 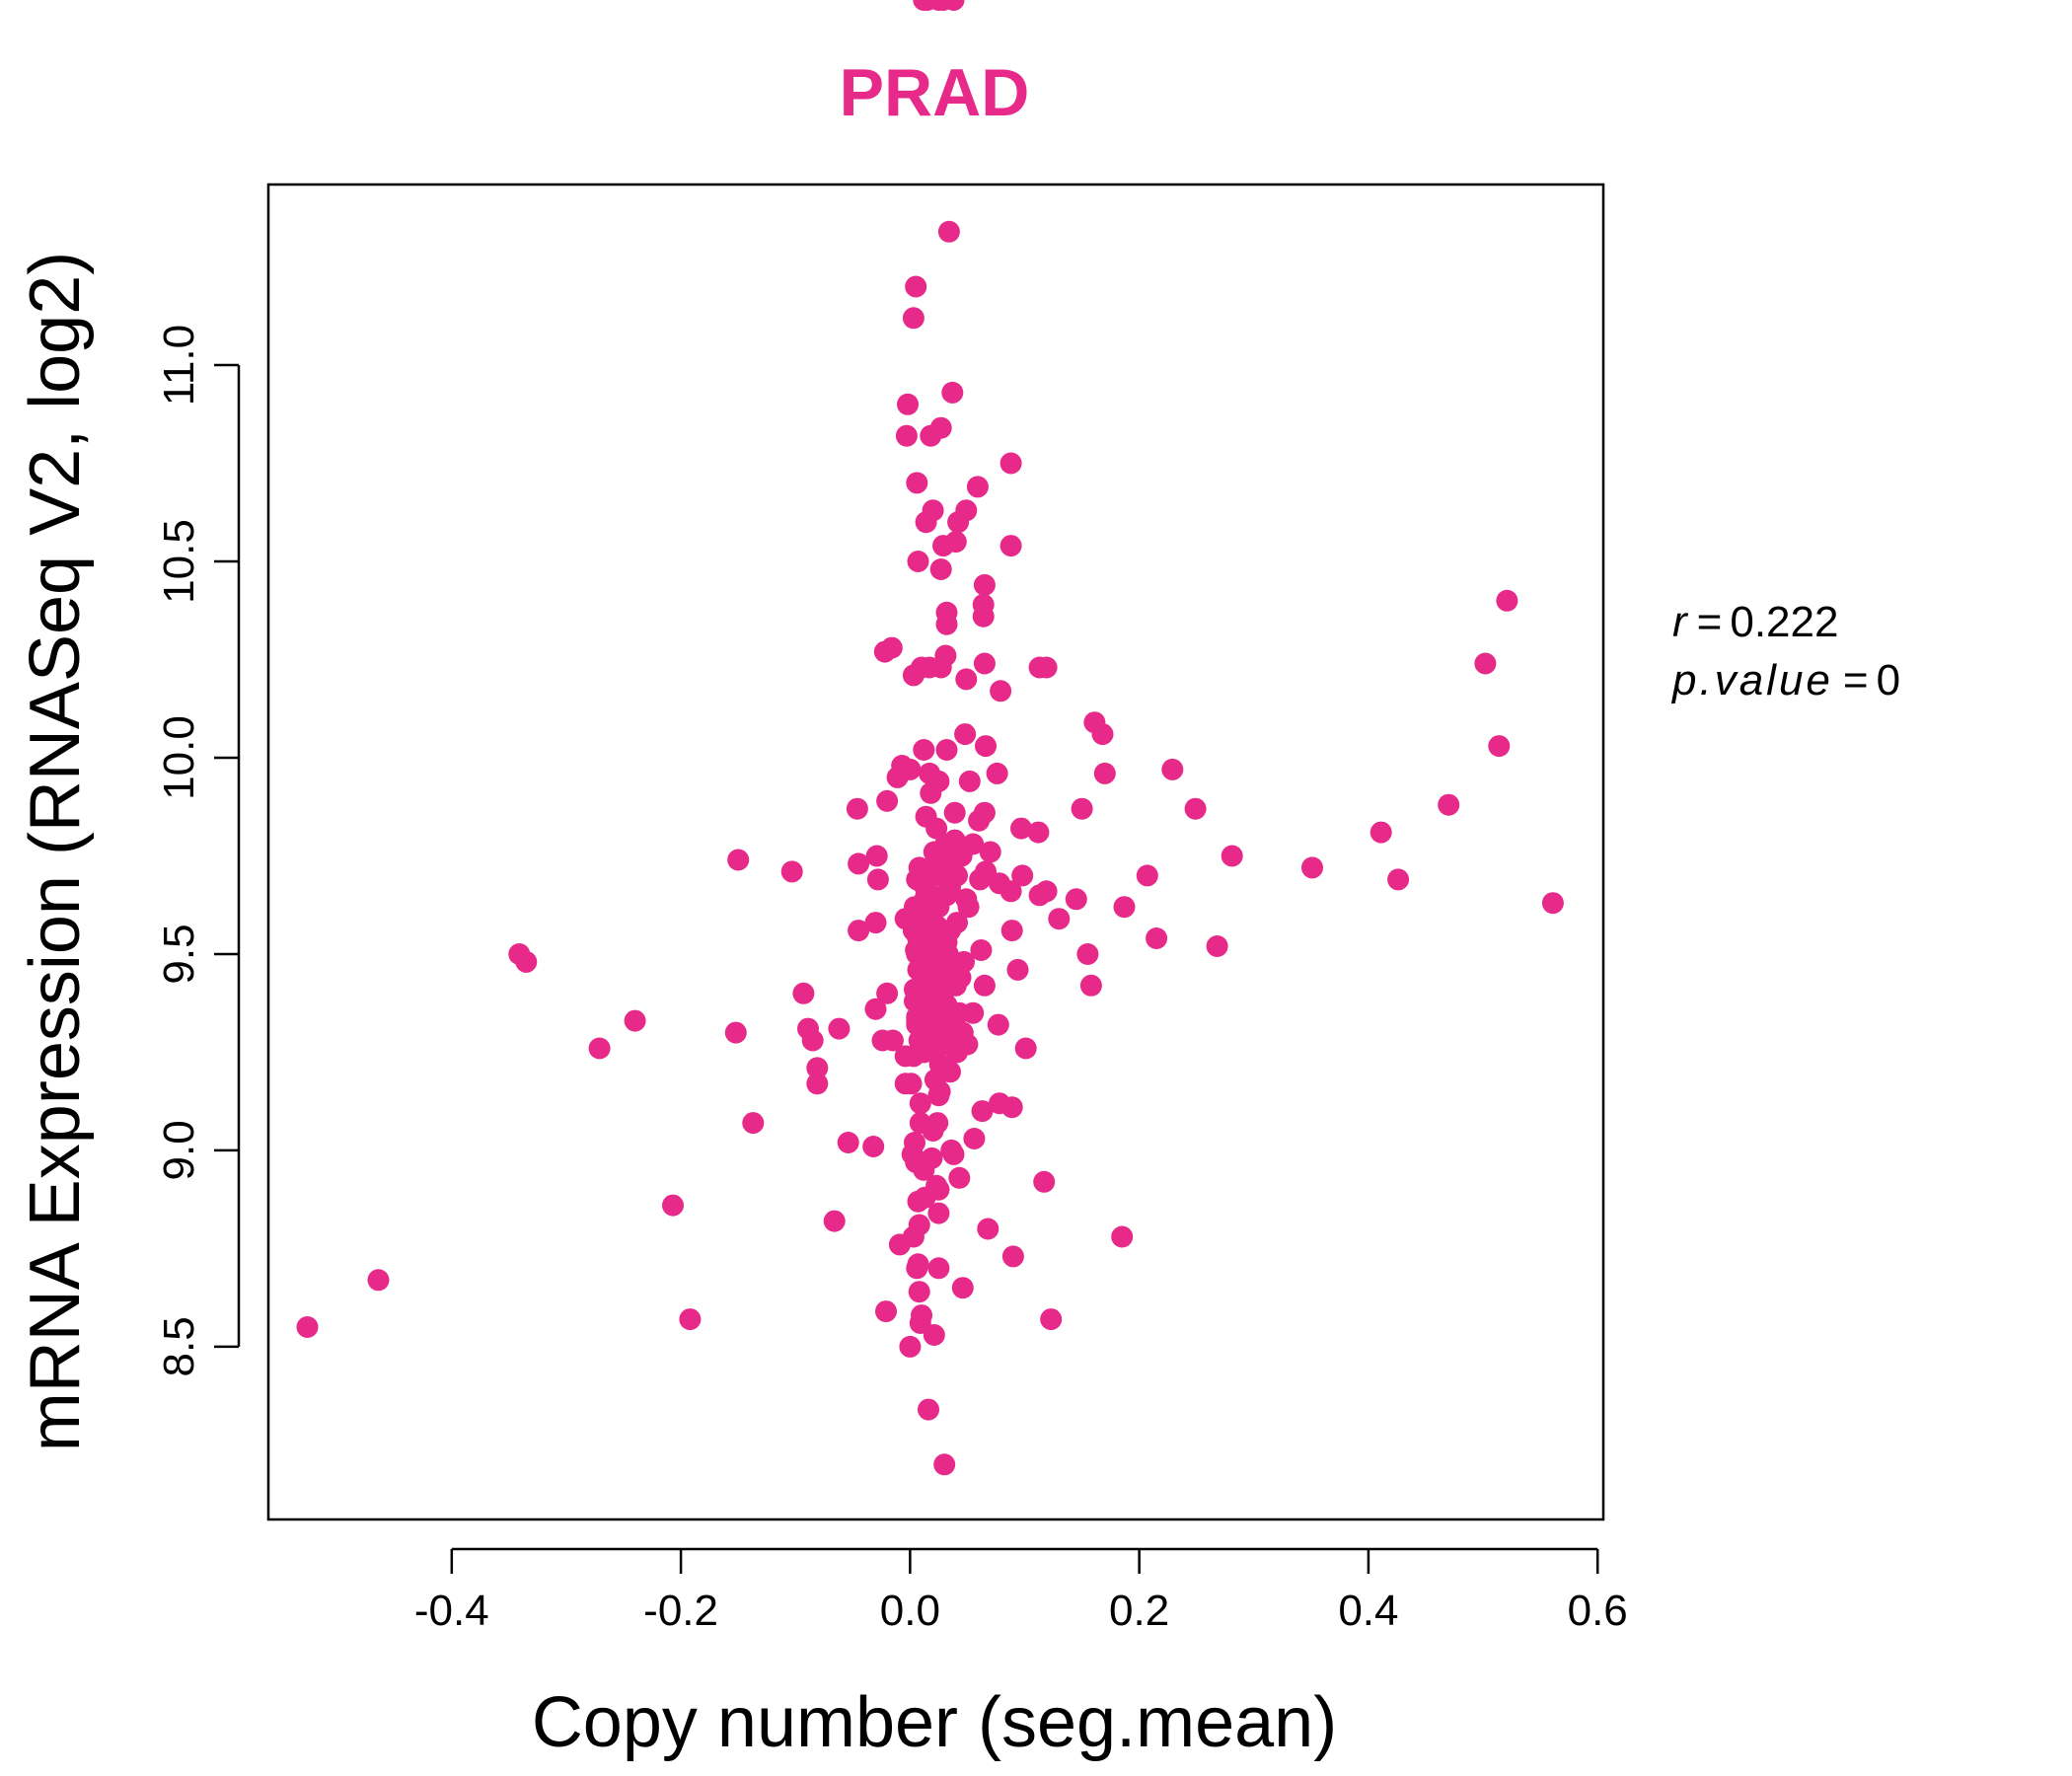 What do you see at coordinates (179, 954) in the screenshot?
I see `y-tick-label: 9.5` at bounding box center [179, 954].